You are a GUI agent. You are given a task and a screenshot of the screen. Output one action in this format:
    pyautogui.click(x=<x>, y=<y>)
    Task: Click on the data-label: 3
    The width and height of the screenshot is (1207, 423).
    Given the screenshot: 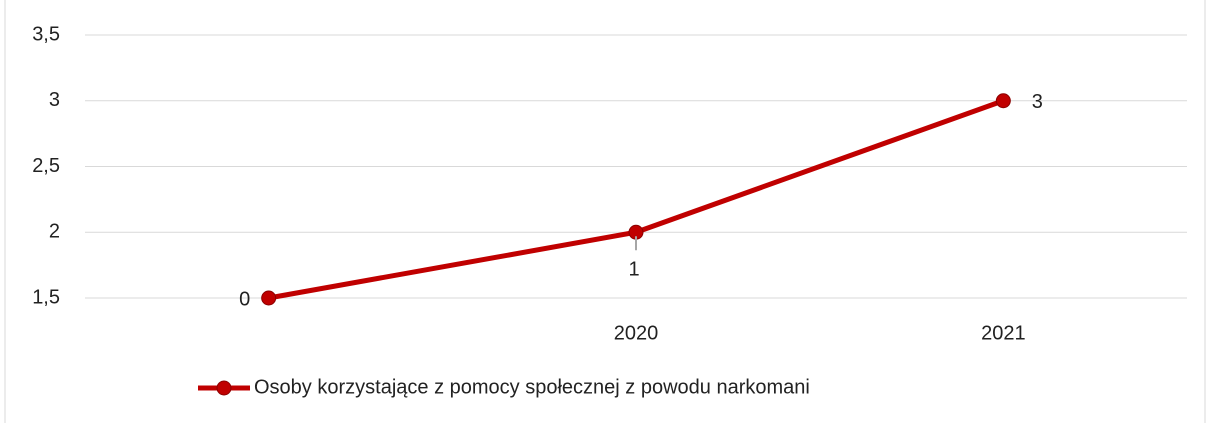 What is the action you would take?
    pyautogui.click(x=1037, y=102)
    